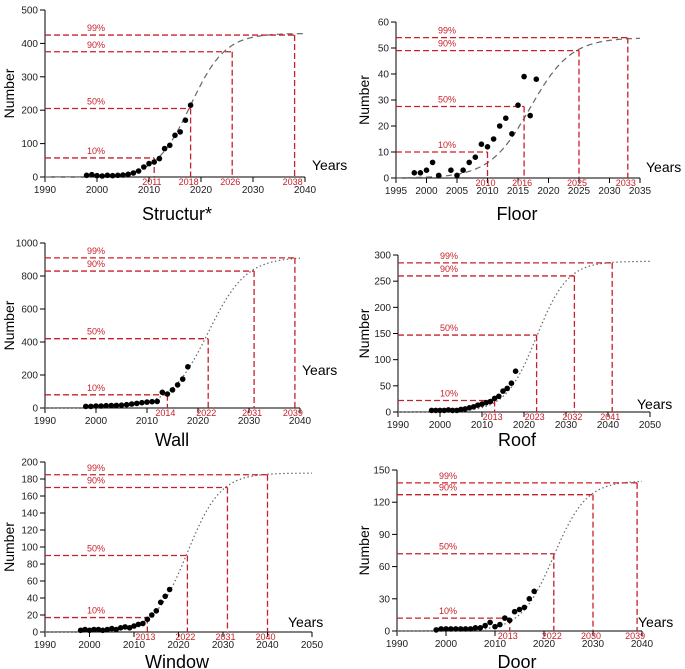 This screenshot has width=685, height=669. I want to click on year-label: 2030, so click(591, 636).